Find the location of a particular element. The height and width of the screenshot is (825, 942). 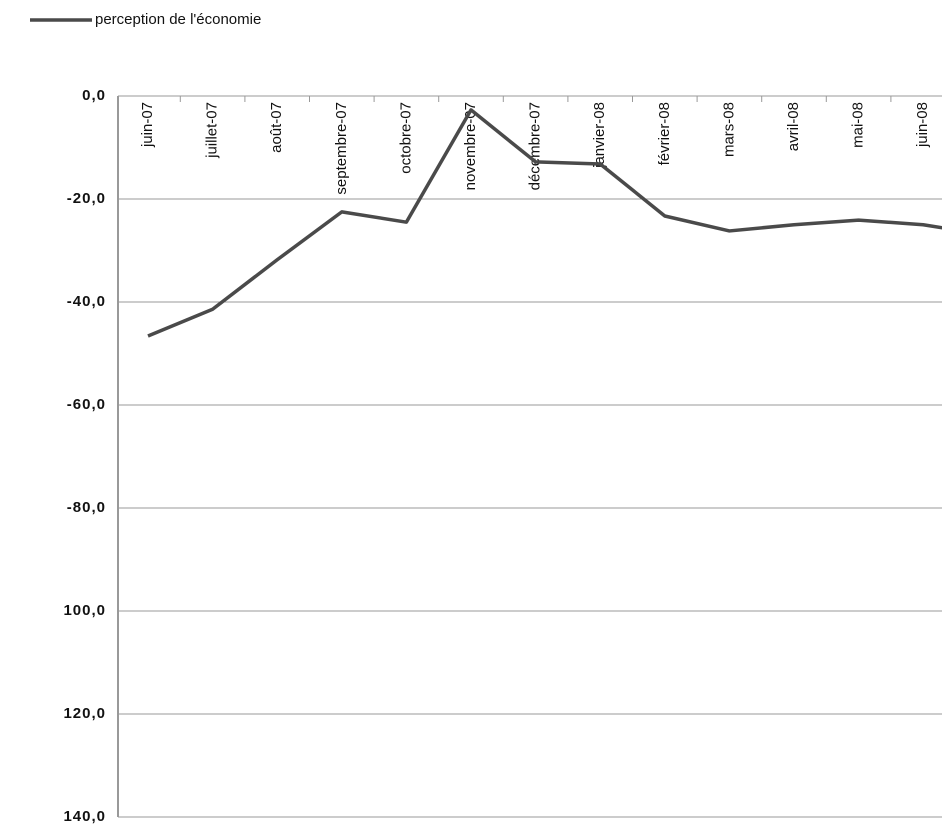

x-tick-label: octobre-07 is located at coordinates (405, 138).